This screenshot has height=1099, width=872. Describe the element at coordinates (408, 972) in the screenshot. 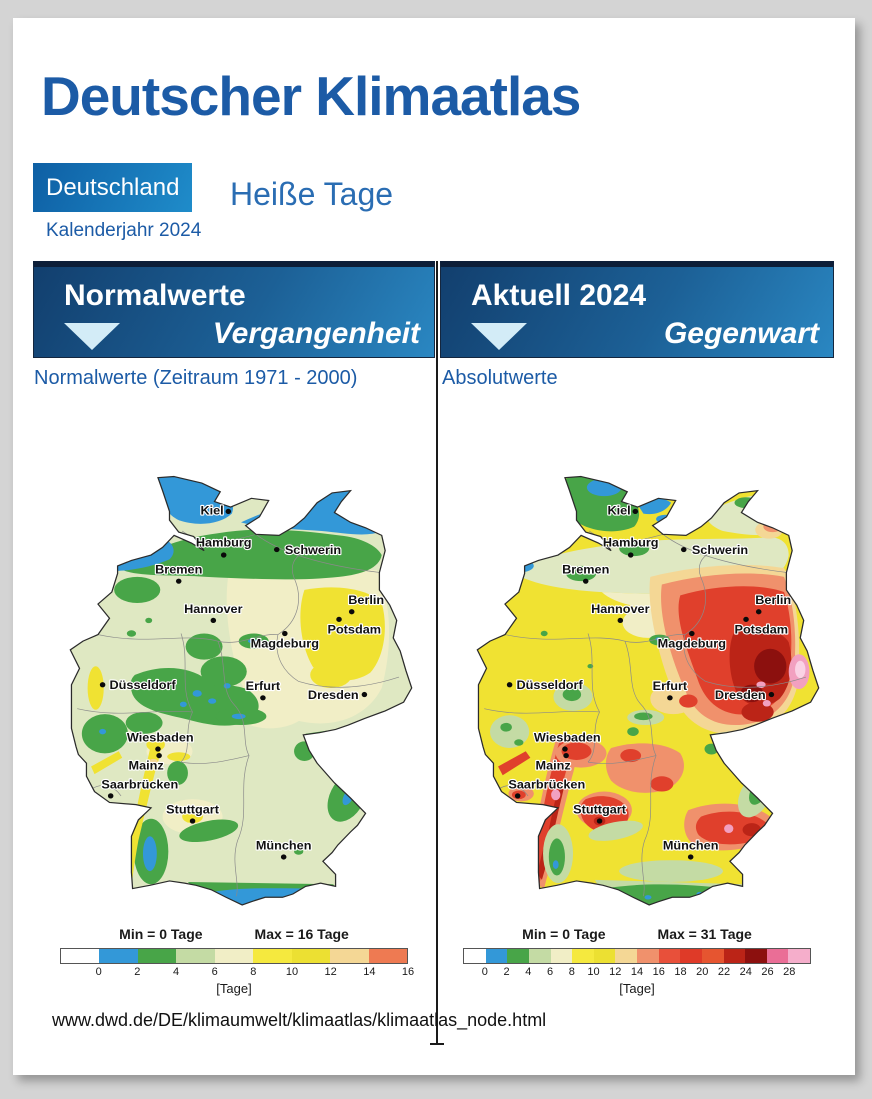

I see `legend-tick-label: 16` at that location.